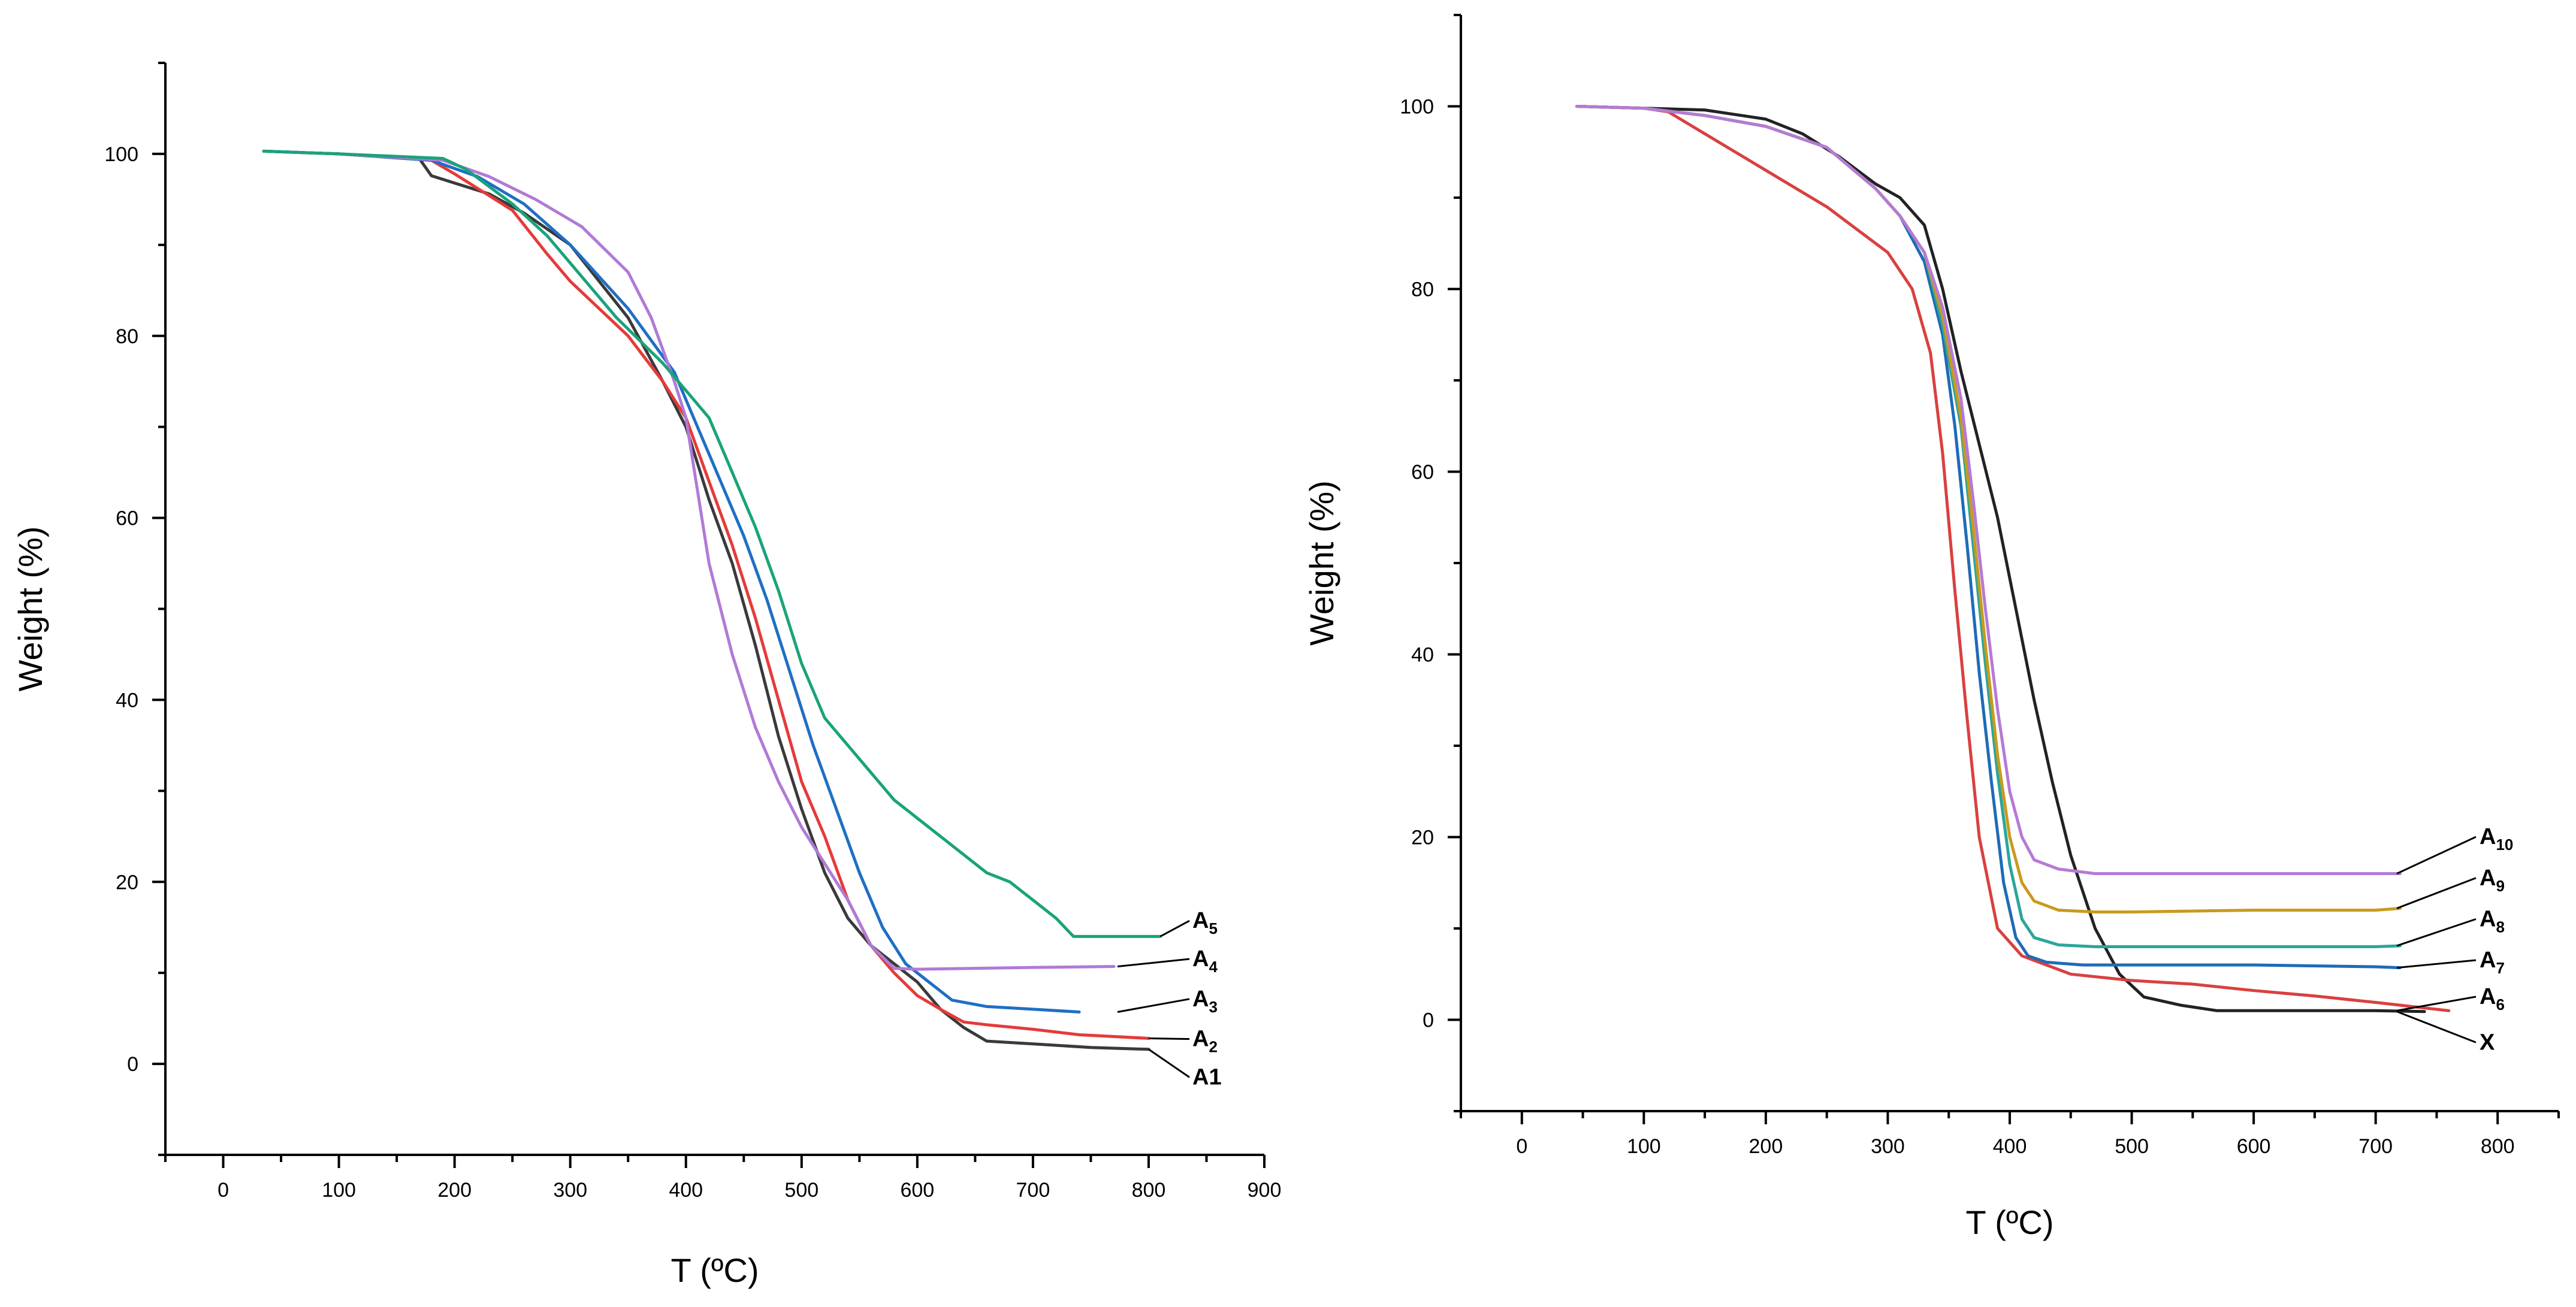 The width and height of the screenshot is (2576, 1307). What do you see at coordinates (1175, 928) in the screenshot?
I see `label-leader-a5` at bounding box center [1175, 928].